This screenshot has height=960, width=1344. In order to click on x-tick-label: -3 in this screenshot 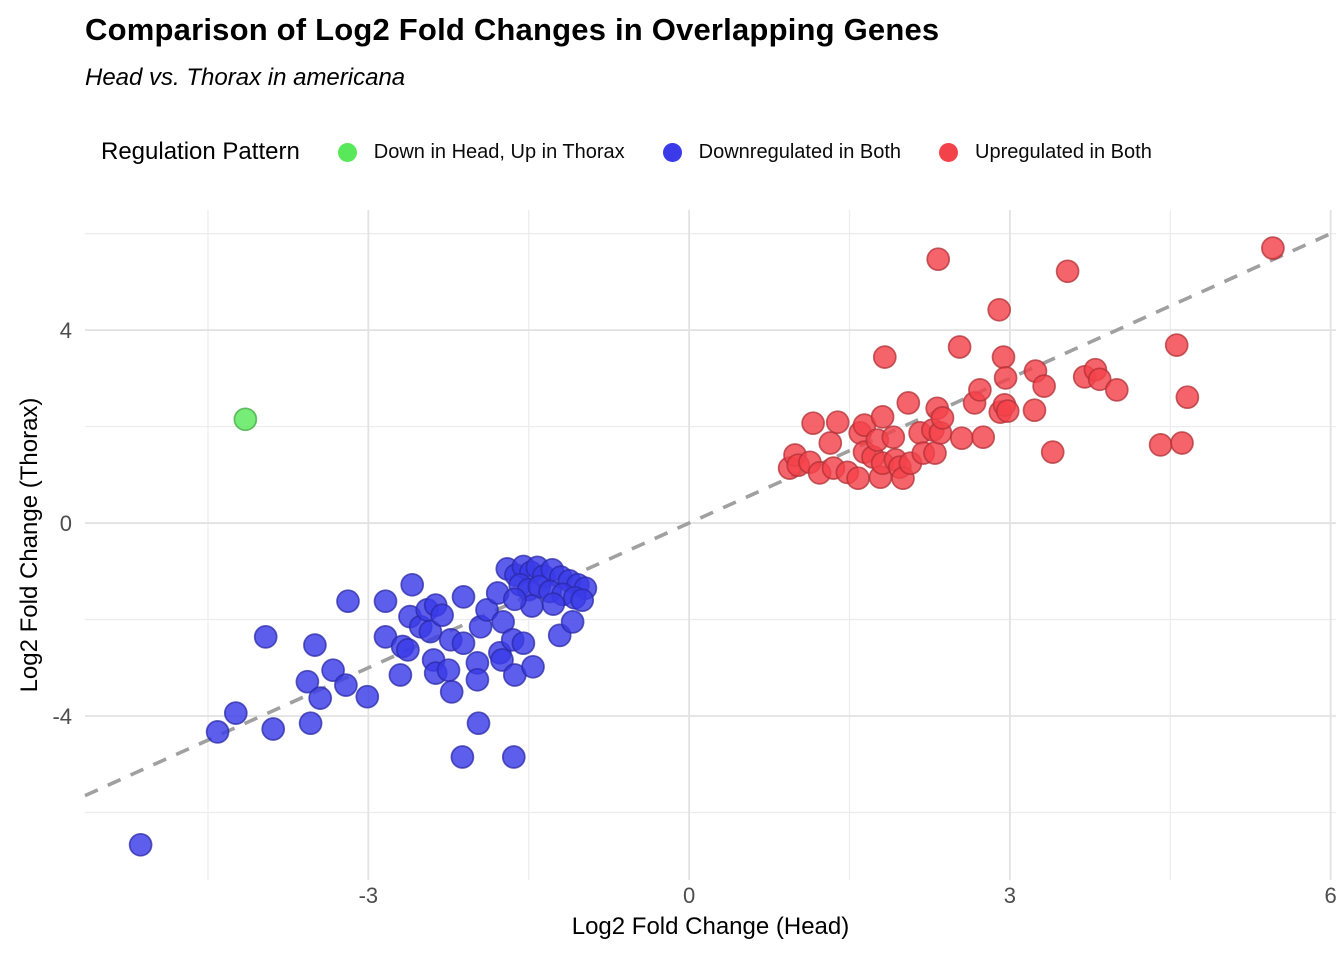, I will do `click(369, 895)`.